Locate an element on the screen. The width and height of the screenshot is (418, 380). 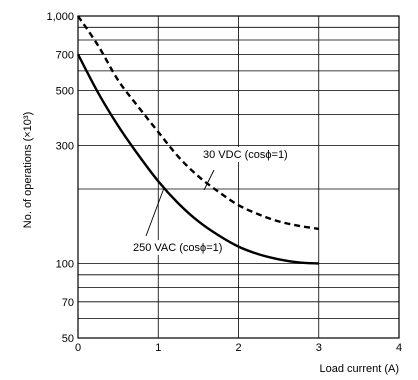
y-tick-label: 100 is located at coordinates (65, 264).